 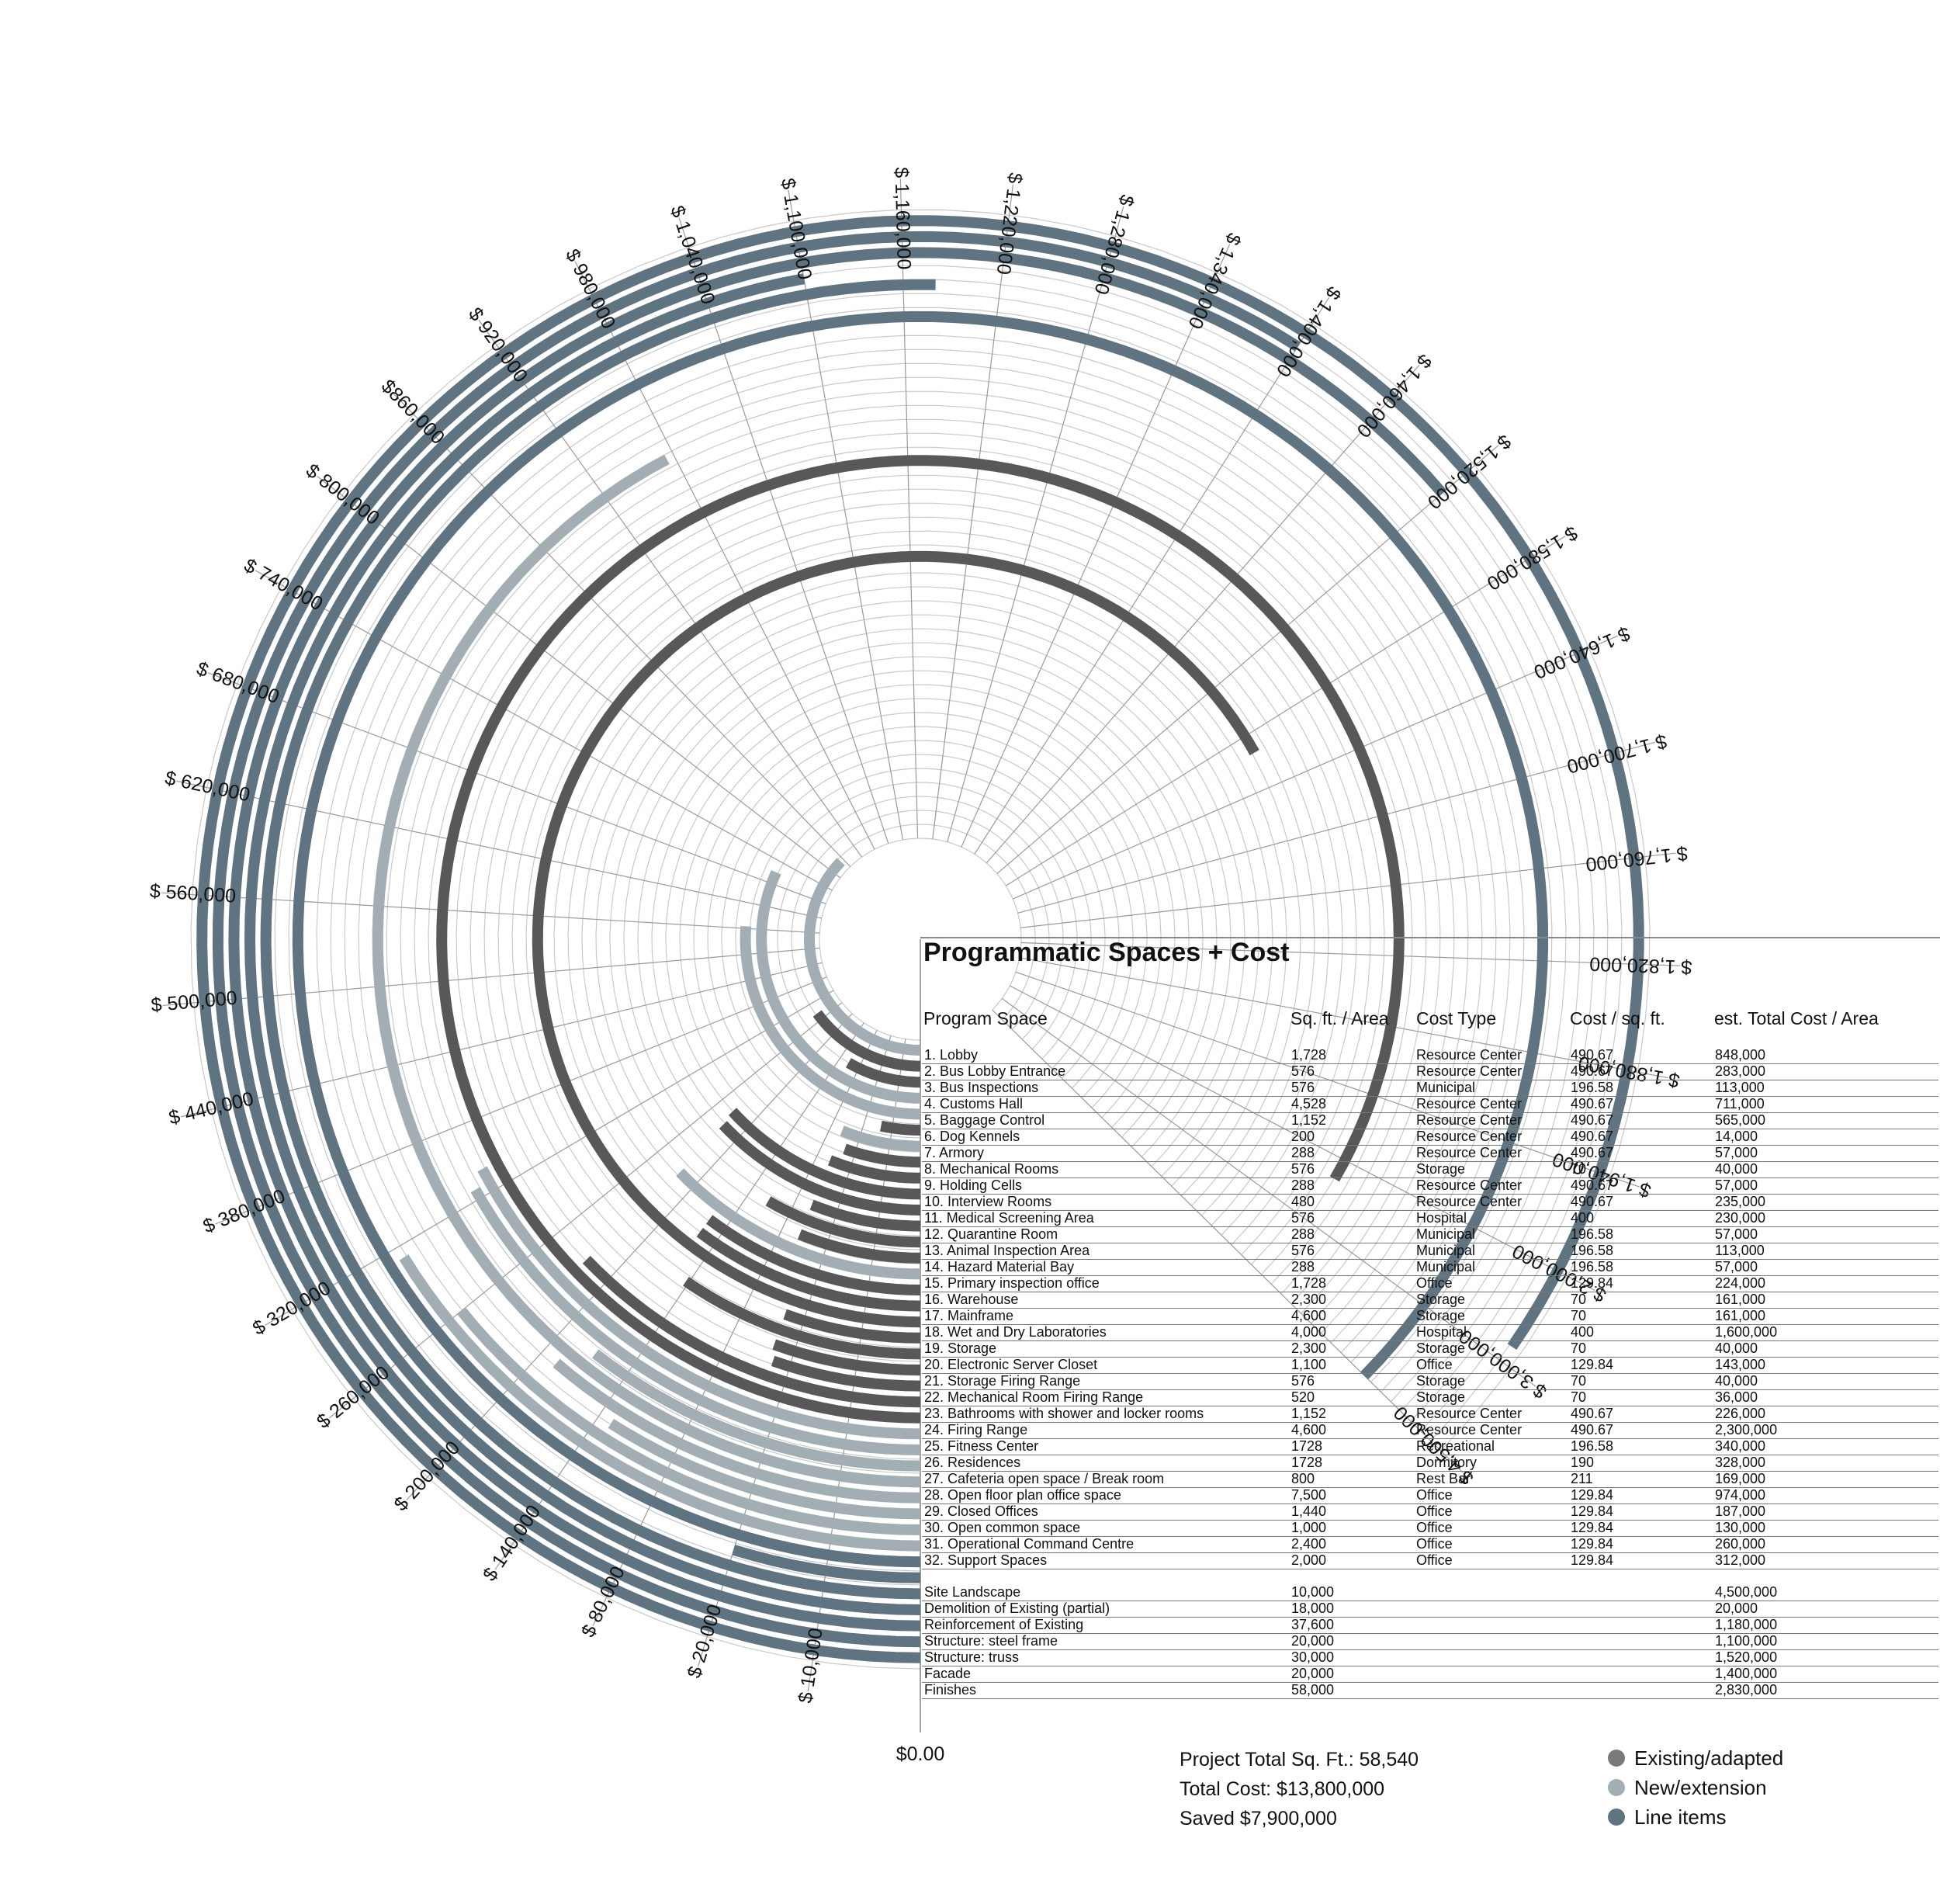 I want to click on table-cell: 283,000, so click(x=1741, y=1071).